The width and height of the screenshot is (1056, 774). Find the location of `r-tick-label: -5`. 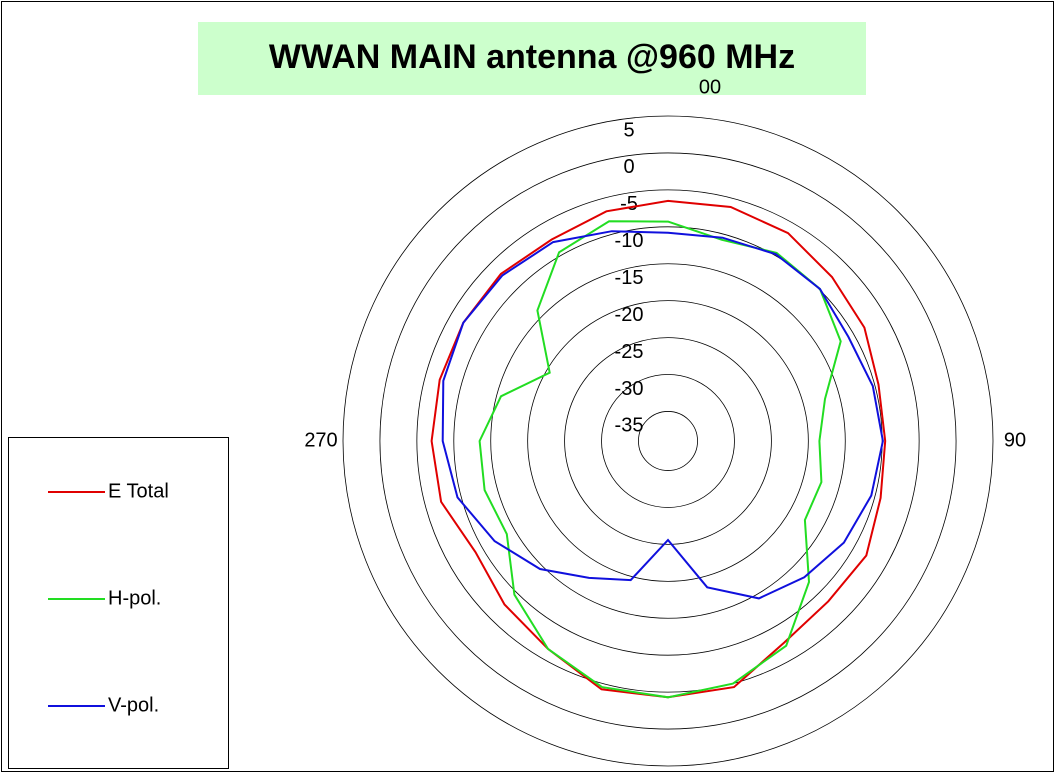

r-tick-label: -5 is located at coordinates (629, 204).